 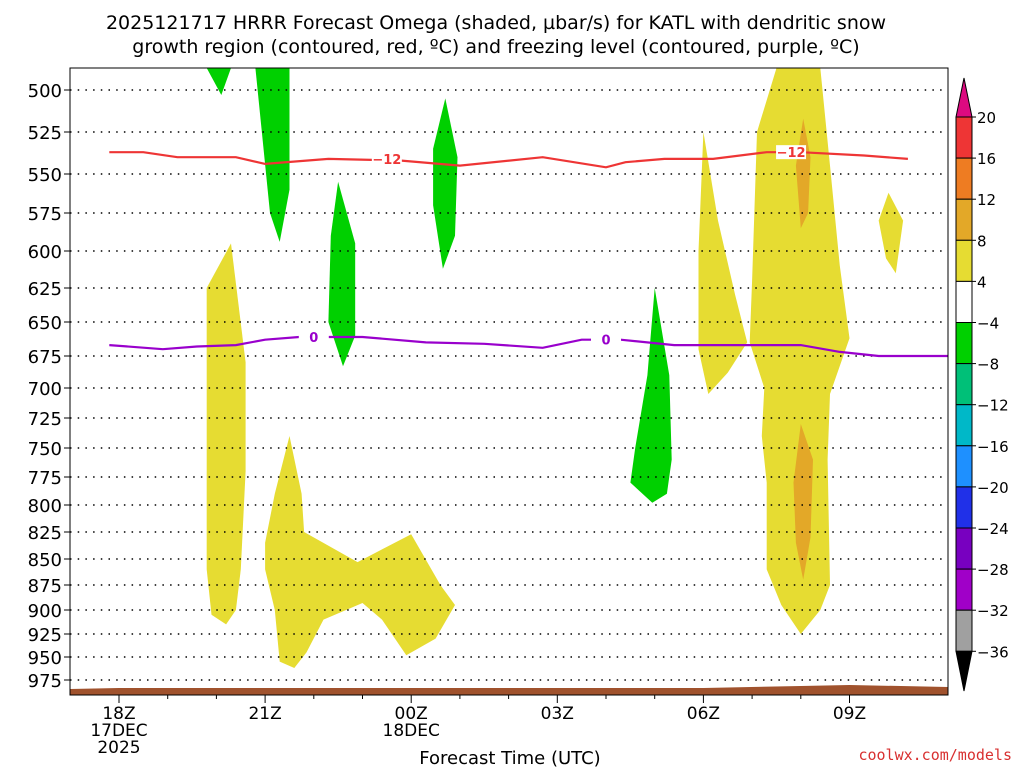 What do you see at coordinates (509, 758) in the screenshot?
I see `x-axis-label: Forecast Time (UTC)` at bounding box center [509, 758].